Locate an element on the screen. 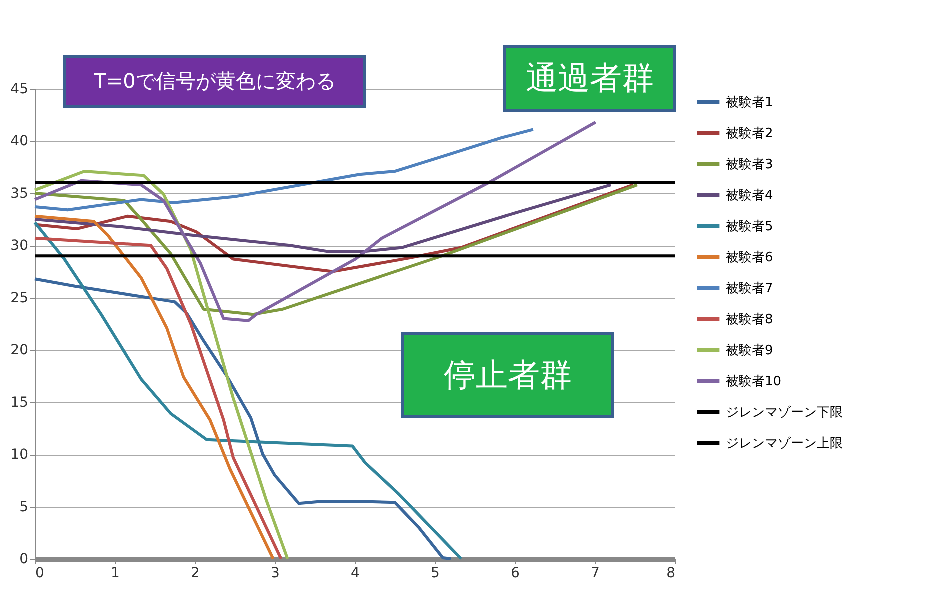 The width and height of the screenshot is (925, 607). y-tick-label: 40 is located at coordinates (19, 142).